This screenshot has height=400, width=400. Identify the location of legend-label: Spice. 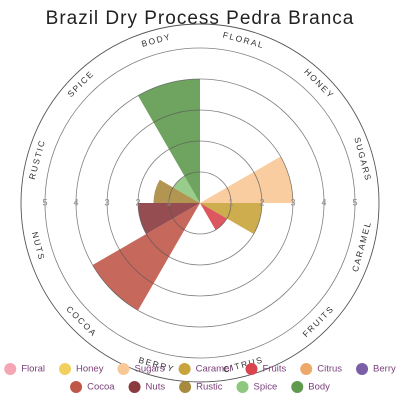
(266, 387).